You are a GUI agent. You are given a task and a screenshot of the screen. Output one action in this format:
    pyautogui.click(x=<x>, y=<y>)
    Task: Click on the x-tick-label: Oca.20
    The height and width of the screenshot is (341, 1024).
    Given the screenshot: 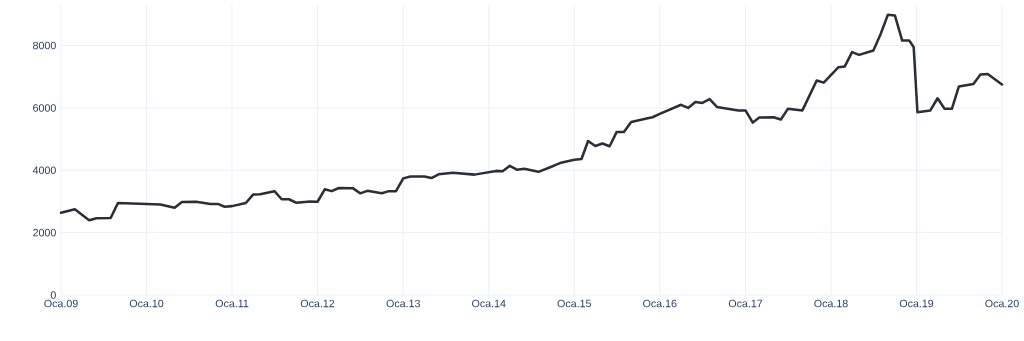 What is the action you would take?
    pyautogui.click(x=1002, y=303)
    